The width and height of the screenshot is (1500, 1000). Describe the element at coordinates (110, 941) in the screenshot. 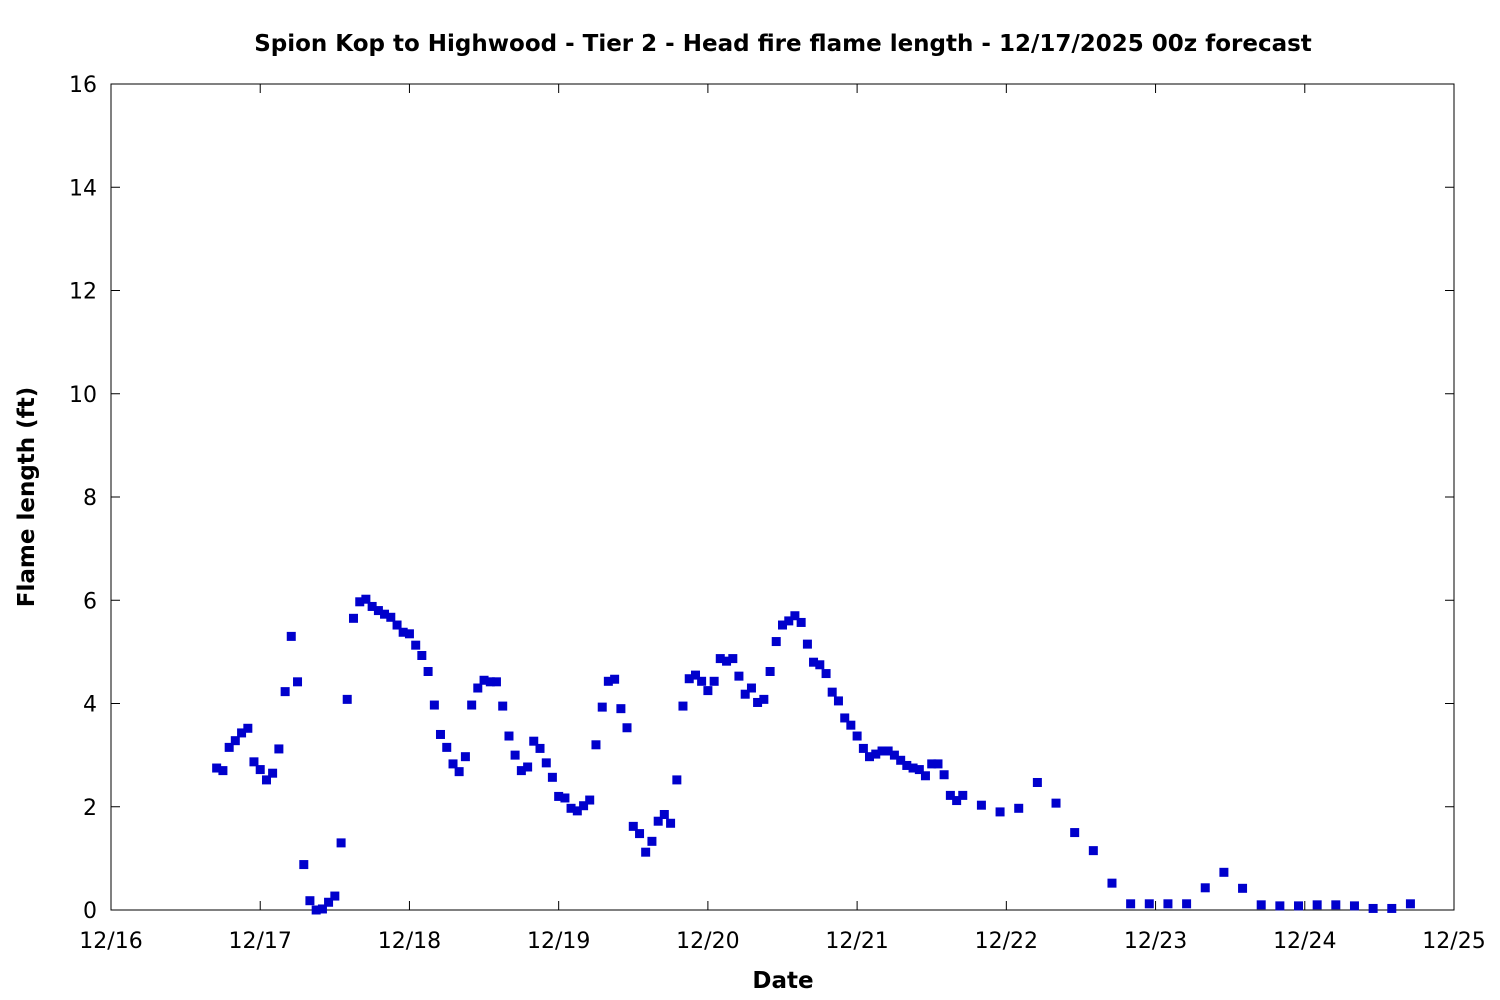

I see `x-tick-label: 12/16` at that location.